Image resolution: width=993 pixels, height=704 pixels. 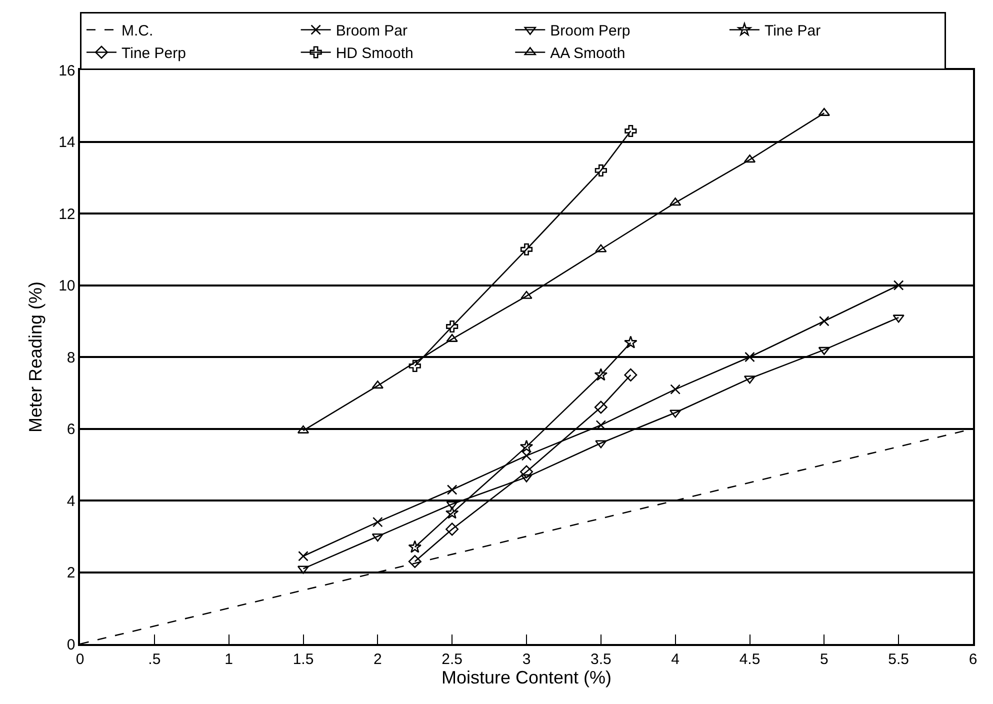 What do you see at coordinates (378, 659) in the screenshot?
I see `x-tick-label: 2` at bounding box center [378, 659].